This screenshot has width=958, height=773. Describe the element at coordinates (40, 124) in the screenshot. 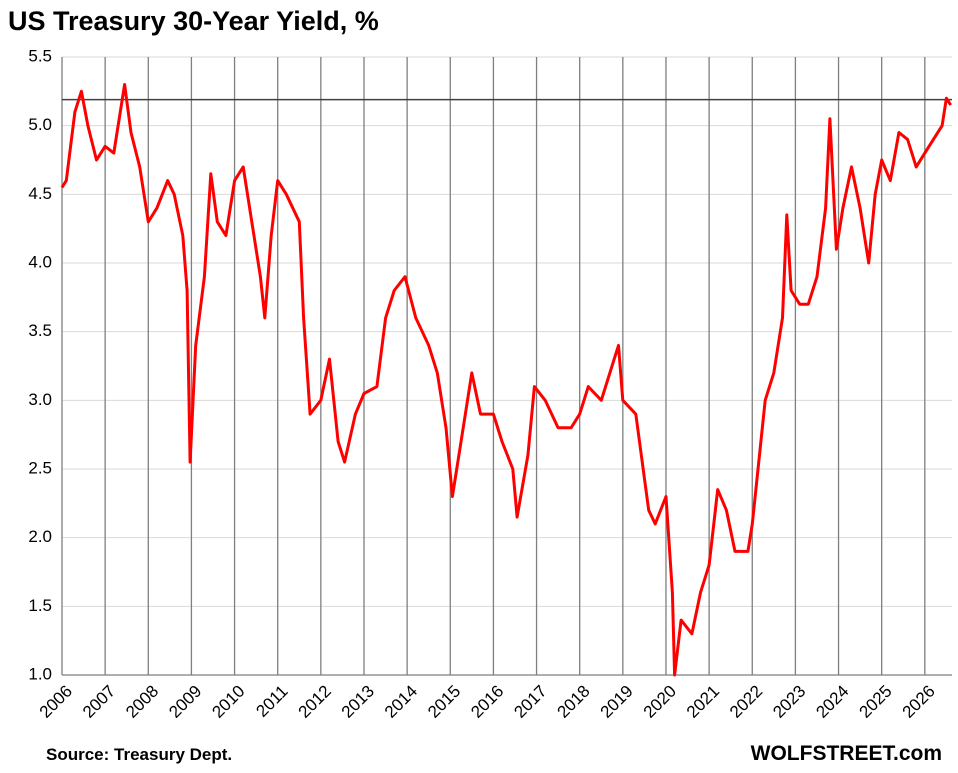

I see `y-tick-label: 5.0` at that location.